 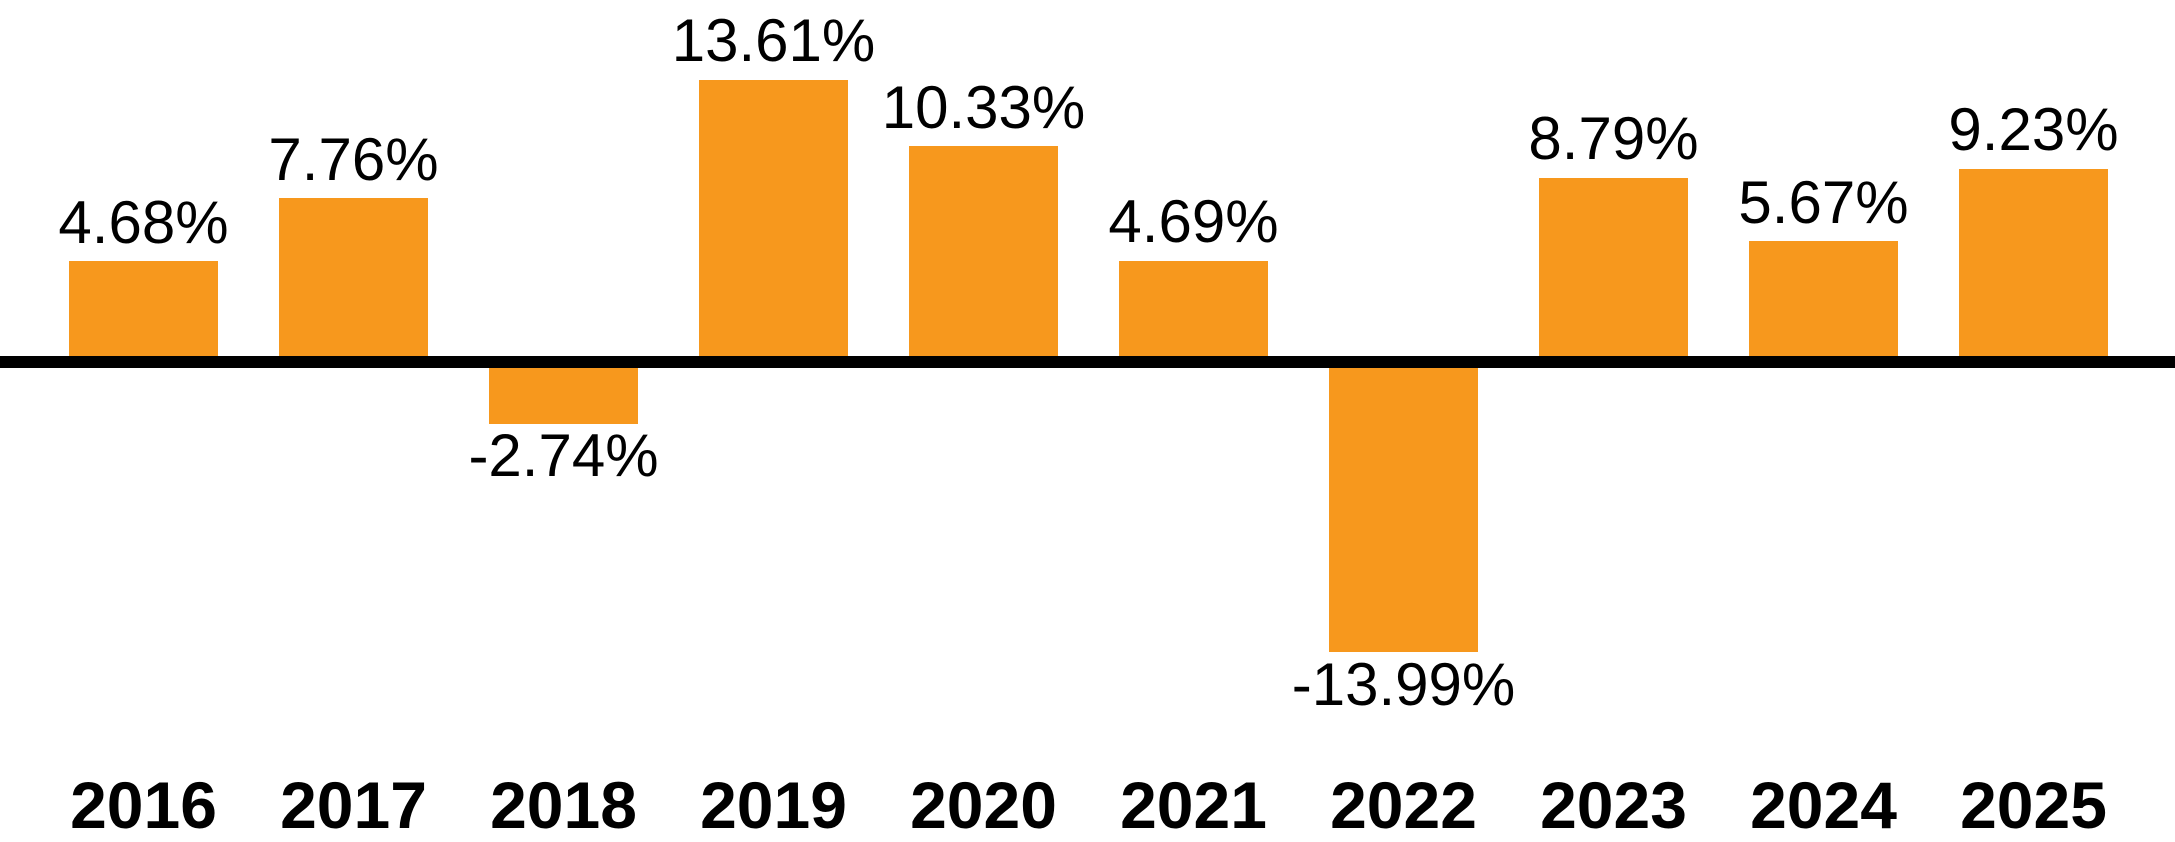 What do you see at coordinates (1613, 805) in the screenshot?
I see `x-axis-tick-label: 2023` at bounding box center [1613, 805].